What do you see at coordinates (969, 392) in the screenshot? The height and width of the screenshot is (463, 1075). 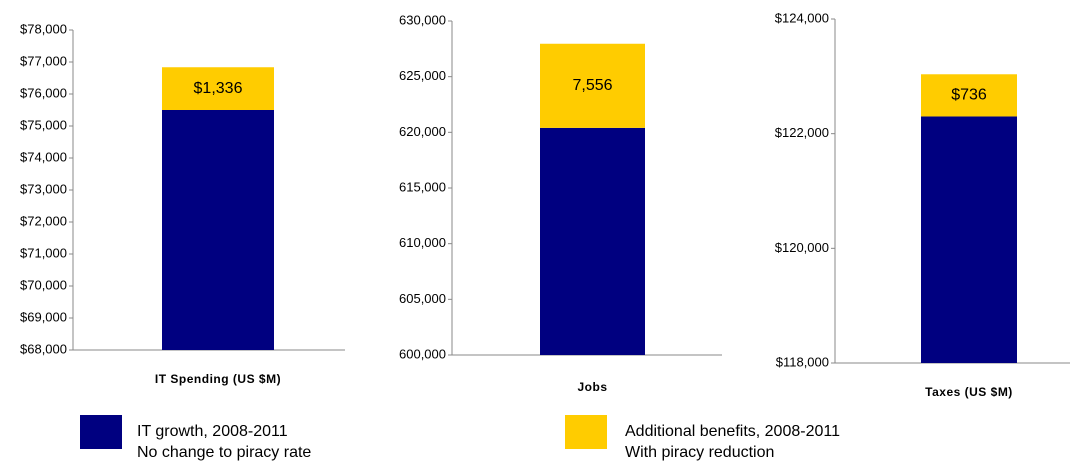 I see `x-axis-label: Taxes (US $M)` at bounding box center [969, 392].